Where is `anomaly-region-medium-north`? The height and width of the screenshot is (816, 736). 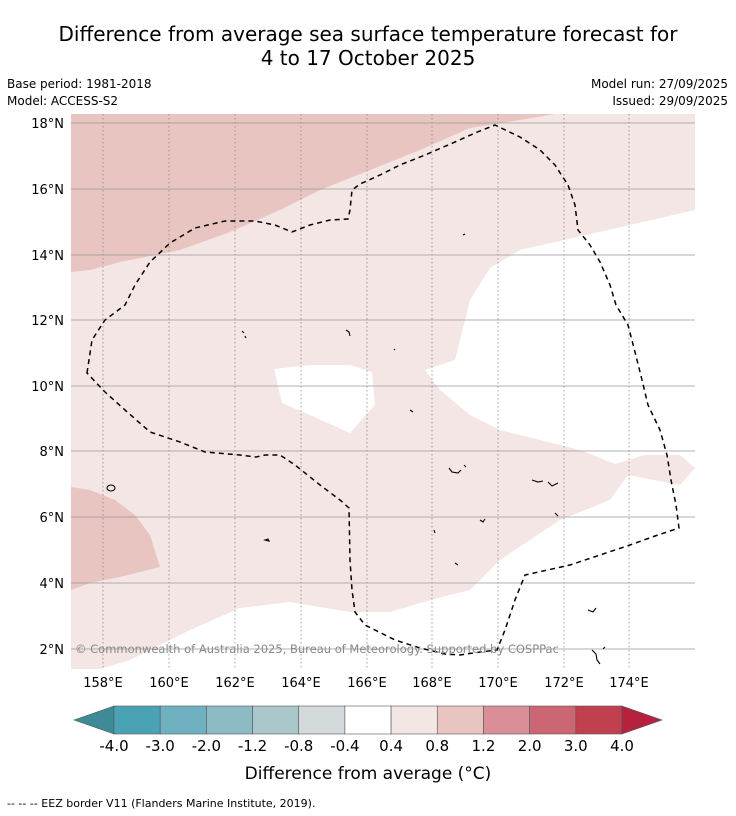
anomaly-region-medium-north is located at coordinates (313, 193).